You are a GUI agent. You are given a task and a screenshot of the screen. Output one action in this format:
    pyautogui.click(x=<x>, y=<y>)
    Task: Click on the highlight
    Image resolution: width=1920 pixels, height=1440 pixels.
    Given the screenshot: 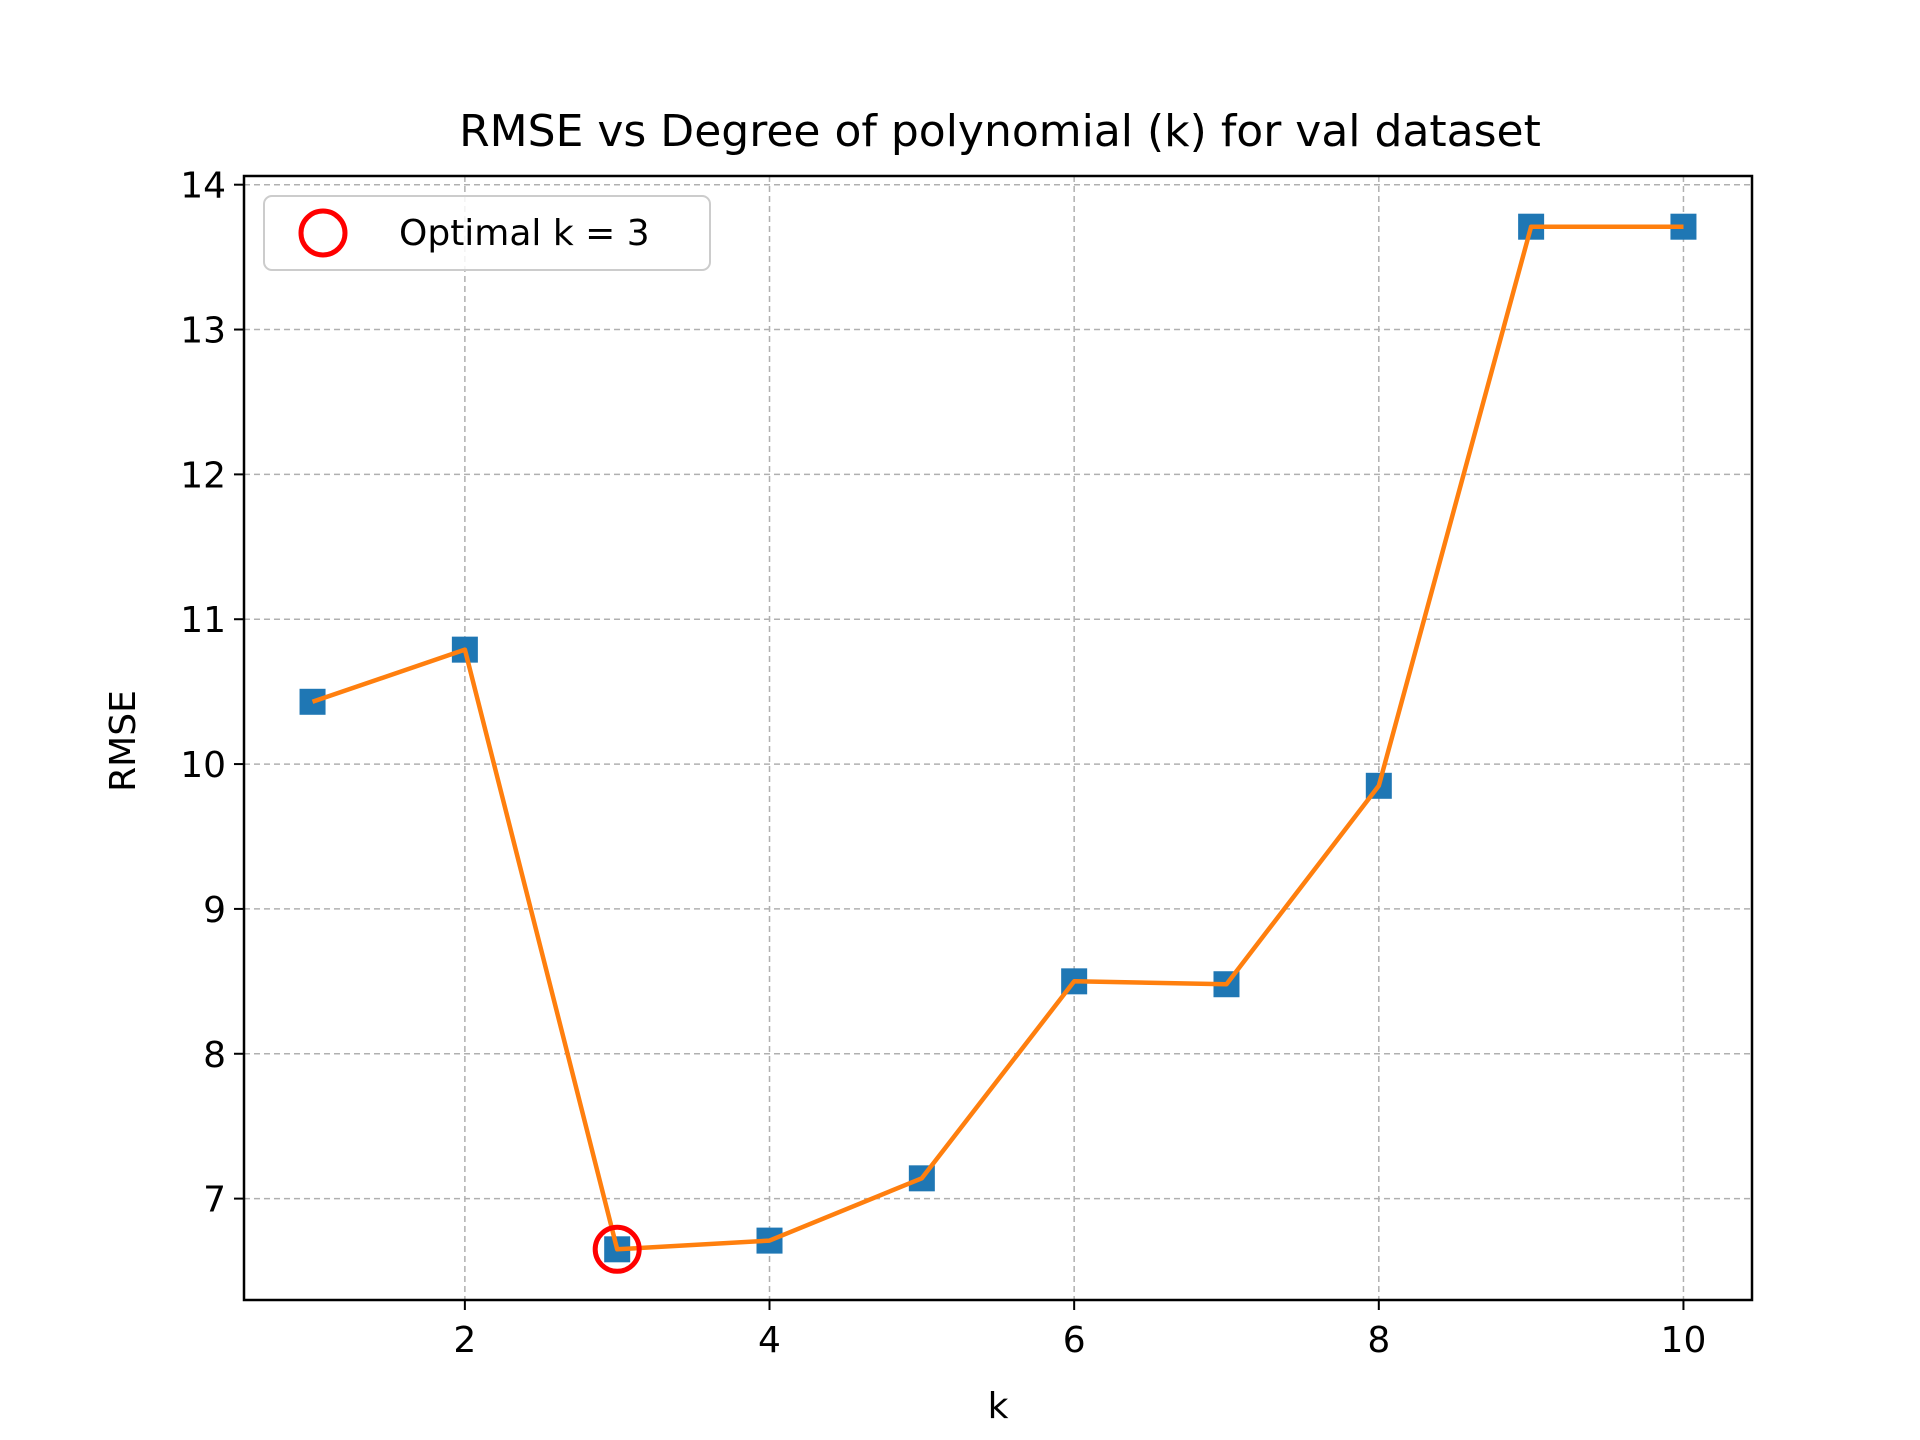 What is the action you would take?
    pyautogui.click(x=617, y=1249)
    